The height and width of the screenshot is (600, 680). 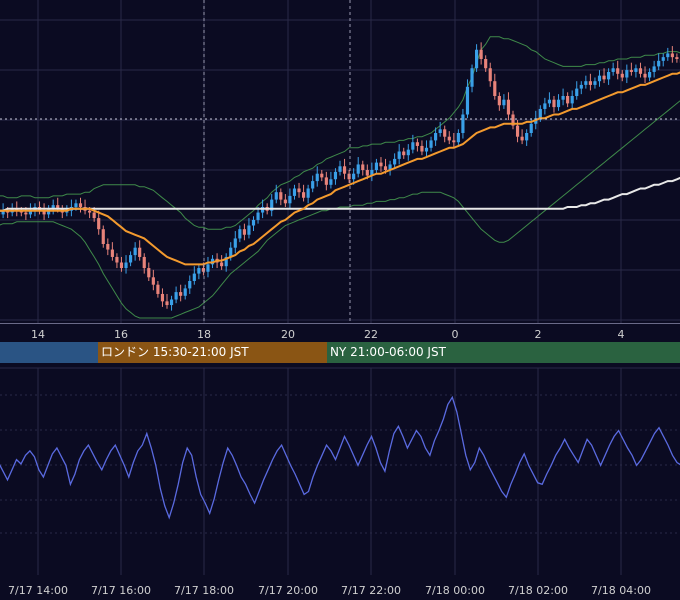 What do you see at coordinates (38, 590) in the screenshot?
I see `osc-x-tick-label: 7/17 14:00` at bounding box center [38, 590].